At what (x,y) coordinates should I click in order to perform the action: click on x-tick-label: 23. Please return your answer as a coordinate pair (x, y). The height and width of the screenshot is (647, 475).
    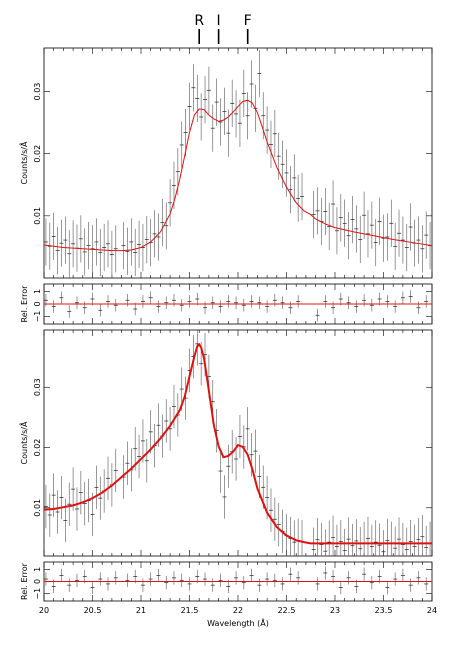
    Looking at the image, I should click on (335, 610).